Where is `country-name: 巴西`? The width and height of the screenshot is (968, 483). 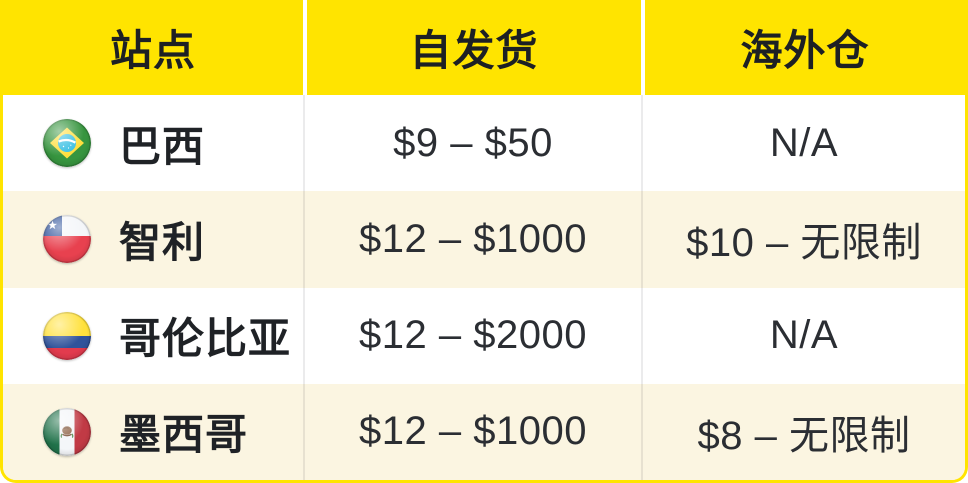 country-name: 巴西 is located at coordinates (162, 146).